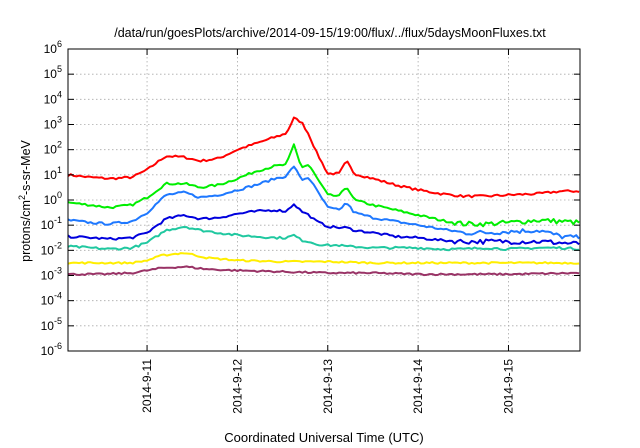  What do you see at coordinates (51, 274) in the screenshot?
I see `y-tick-label: 10⁻³` at bounding box center [51, 274].